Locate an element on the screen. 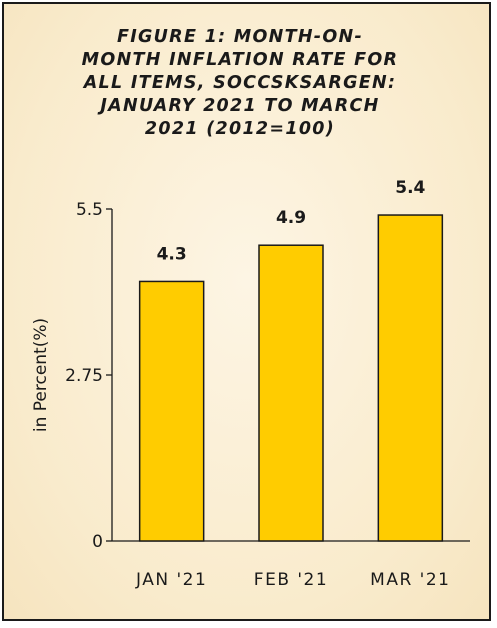 The width and height of the screenshot is (497, 628). y-axis-label-group: in Percent(%) is located at coordinates (41, 375).